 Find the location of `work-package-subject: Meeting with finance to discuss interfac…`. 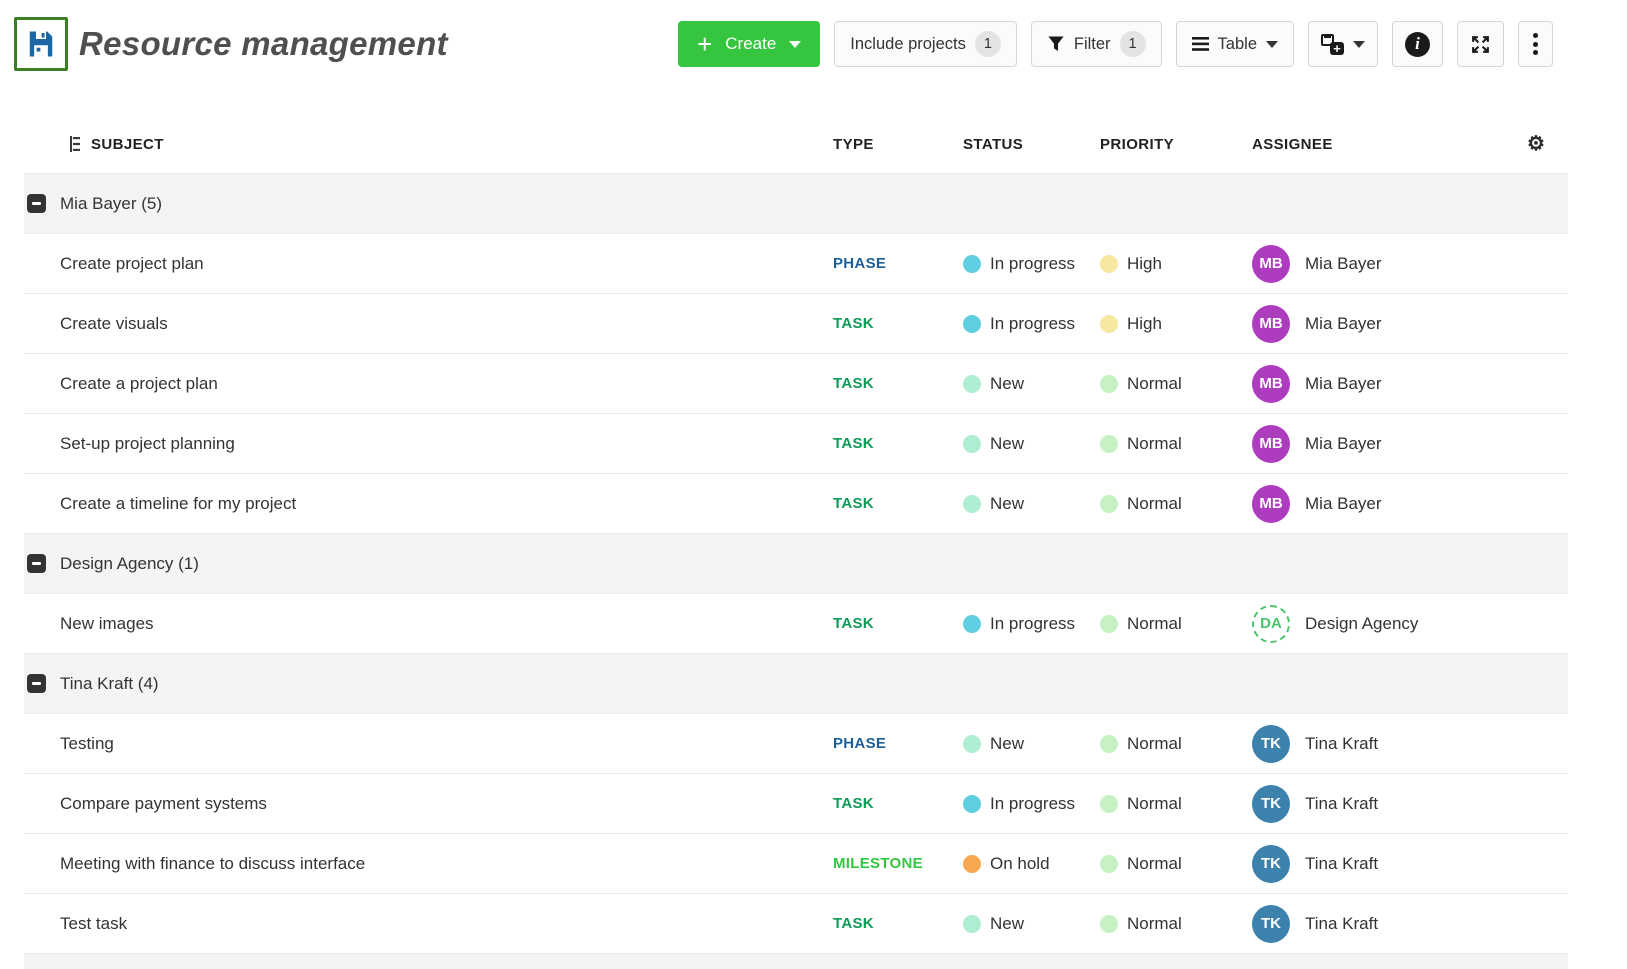

work-package-subject: Meeting with finance to discuss interfac… is located at coordinates (213, 863).